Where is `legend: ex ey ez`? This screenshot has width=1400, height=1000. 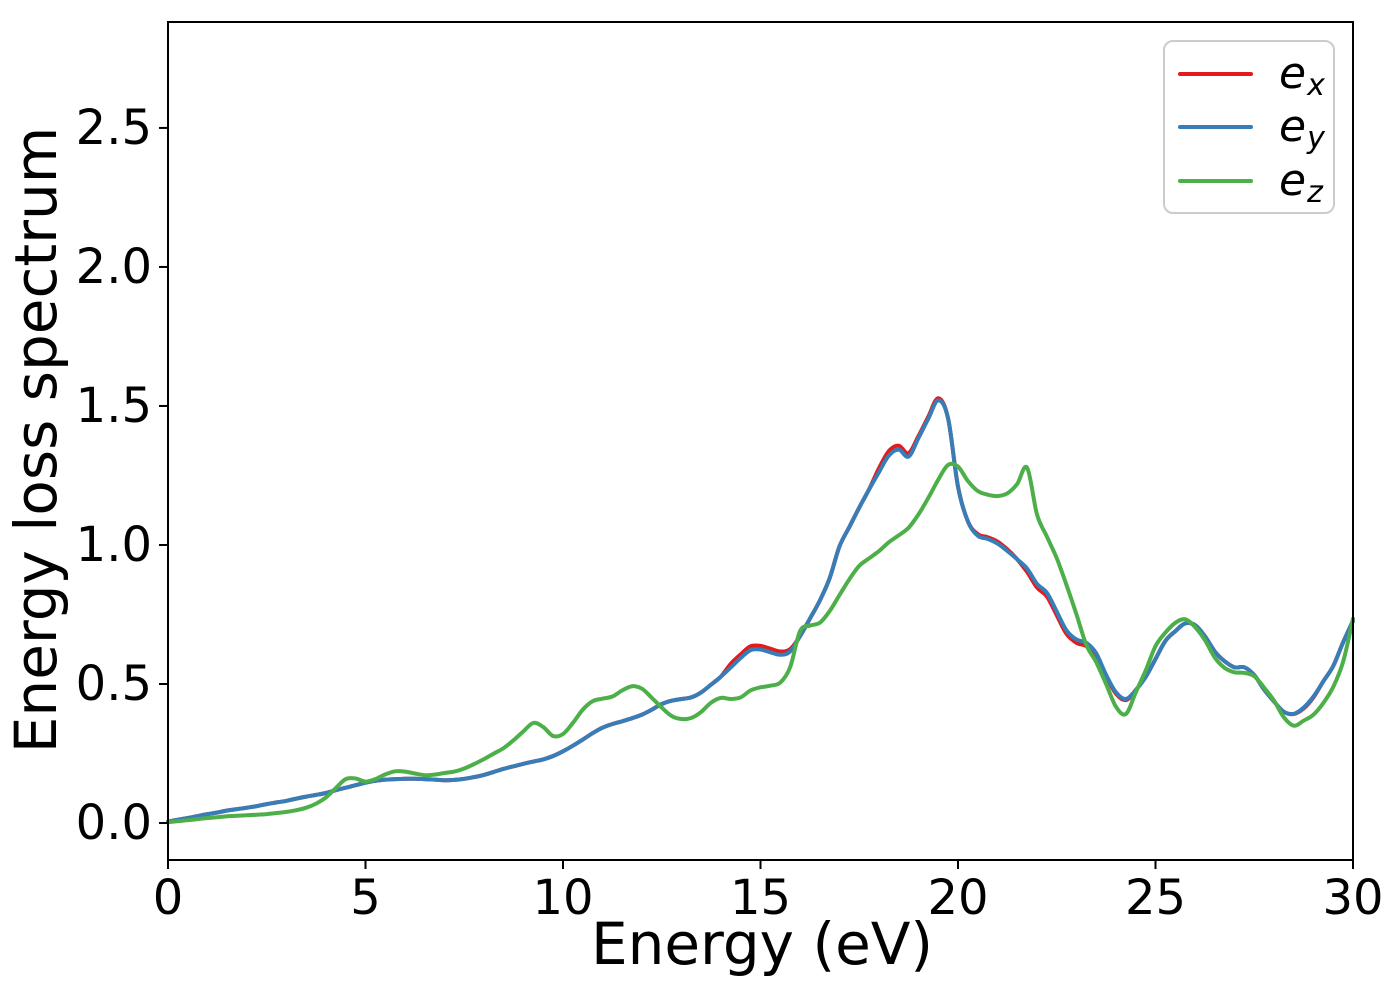
legend: ex ey ez is located at coordinates (1249, 127).